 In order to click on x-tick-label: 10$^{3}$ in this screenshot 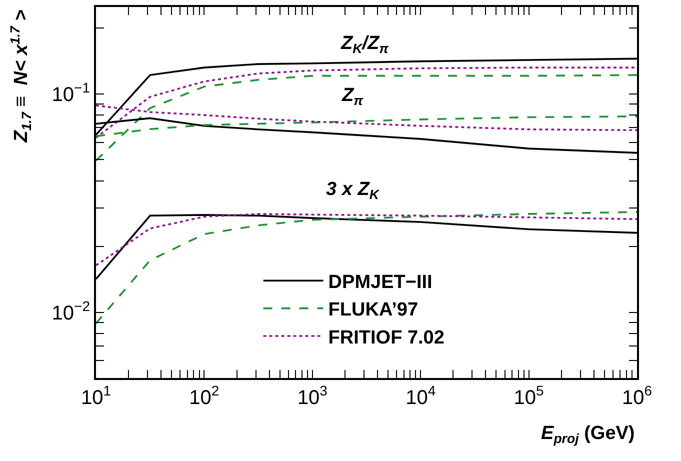, I will do `click(312, 395)`.